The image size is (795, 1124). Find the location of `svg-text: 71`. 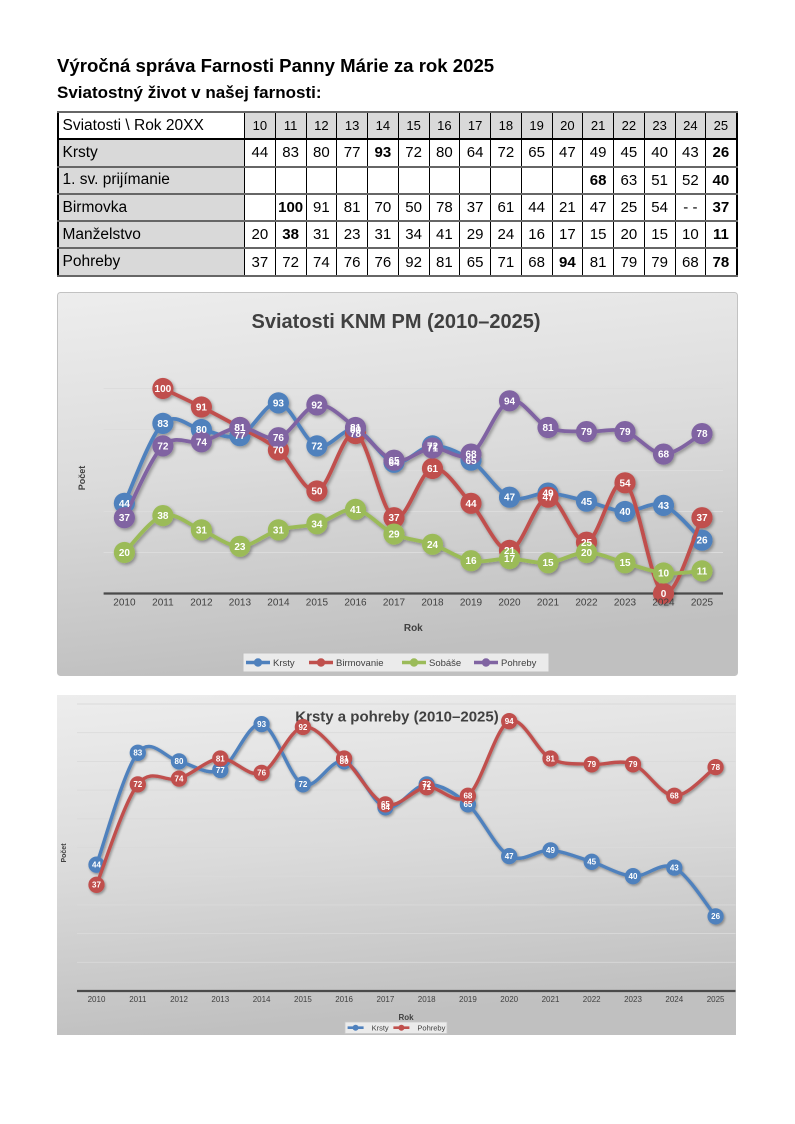

svg-text: 71 is located at coordinates (426, 787).